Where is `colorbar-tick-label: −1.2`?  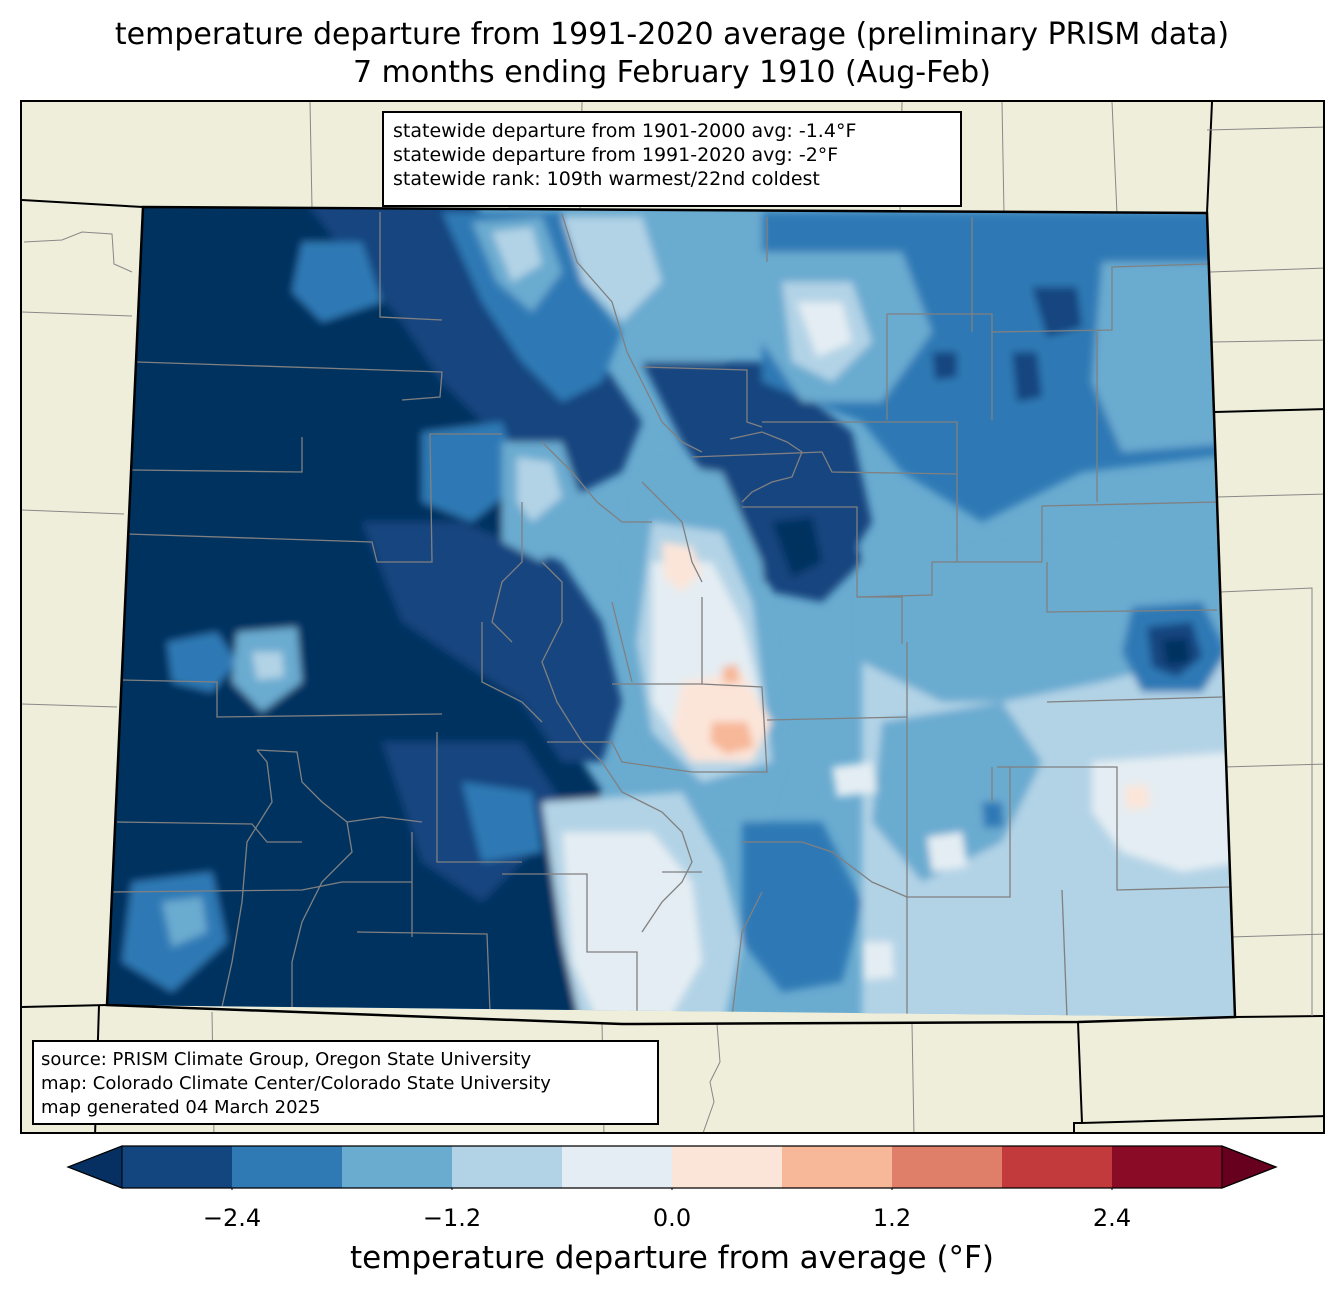 colorbar-tick-label: −1.2 is located at coordinates (452, 1218).